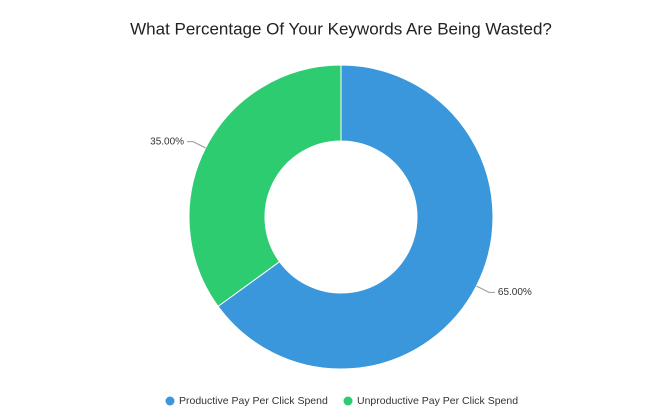 The image size is (663, 417). What do you see at coordinates (253, 401) in the screenshot?
I see `legend-label: Productive Pay Per Click Spend` at bounding box center [253, 401].